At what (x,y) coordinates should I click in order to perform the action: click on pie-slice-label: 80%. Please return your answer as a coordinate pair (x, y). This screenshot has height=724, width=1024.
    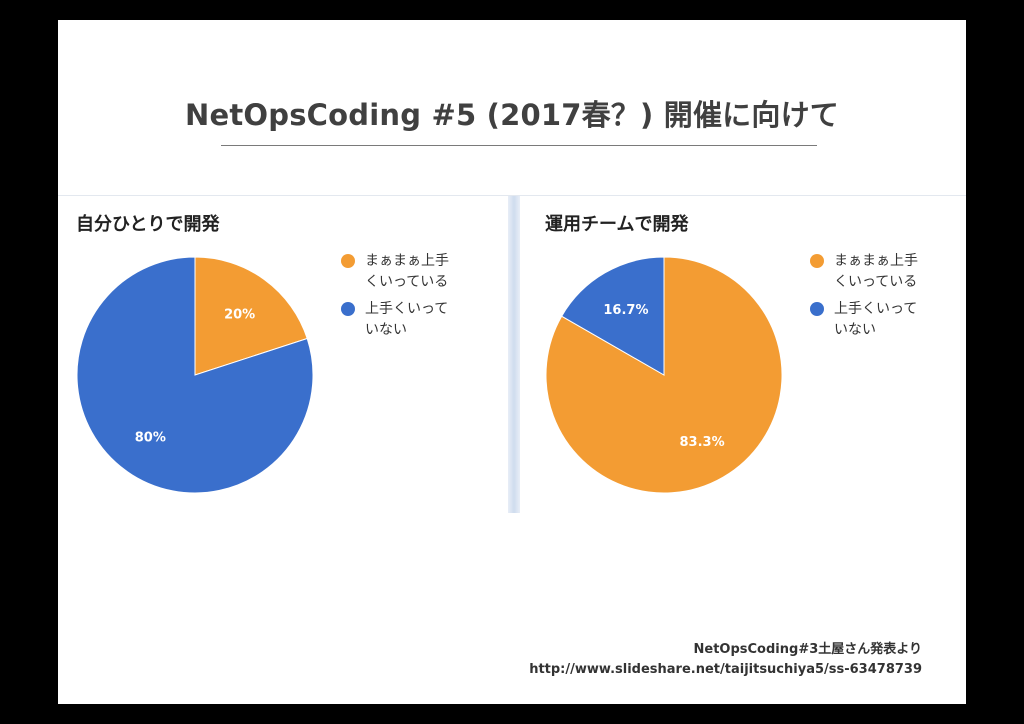
    Looking at the image, I should click on (150, 437).